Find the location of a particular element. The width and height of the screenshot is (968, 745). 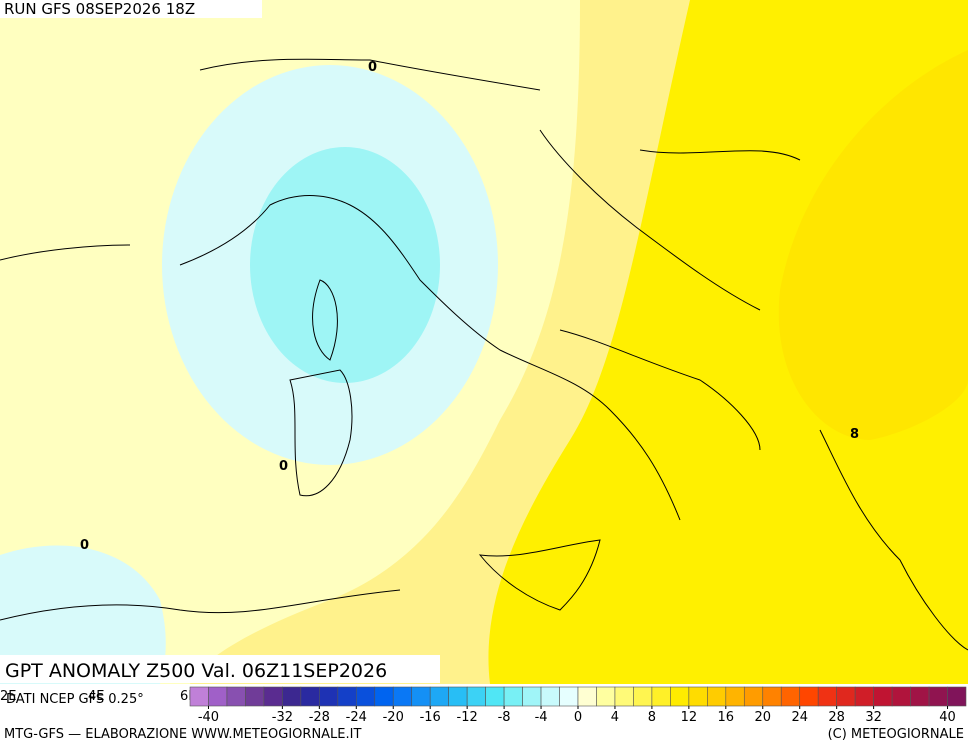

field-light-cyan-sw is located at coordinates (83, 614).